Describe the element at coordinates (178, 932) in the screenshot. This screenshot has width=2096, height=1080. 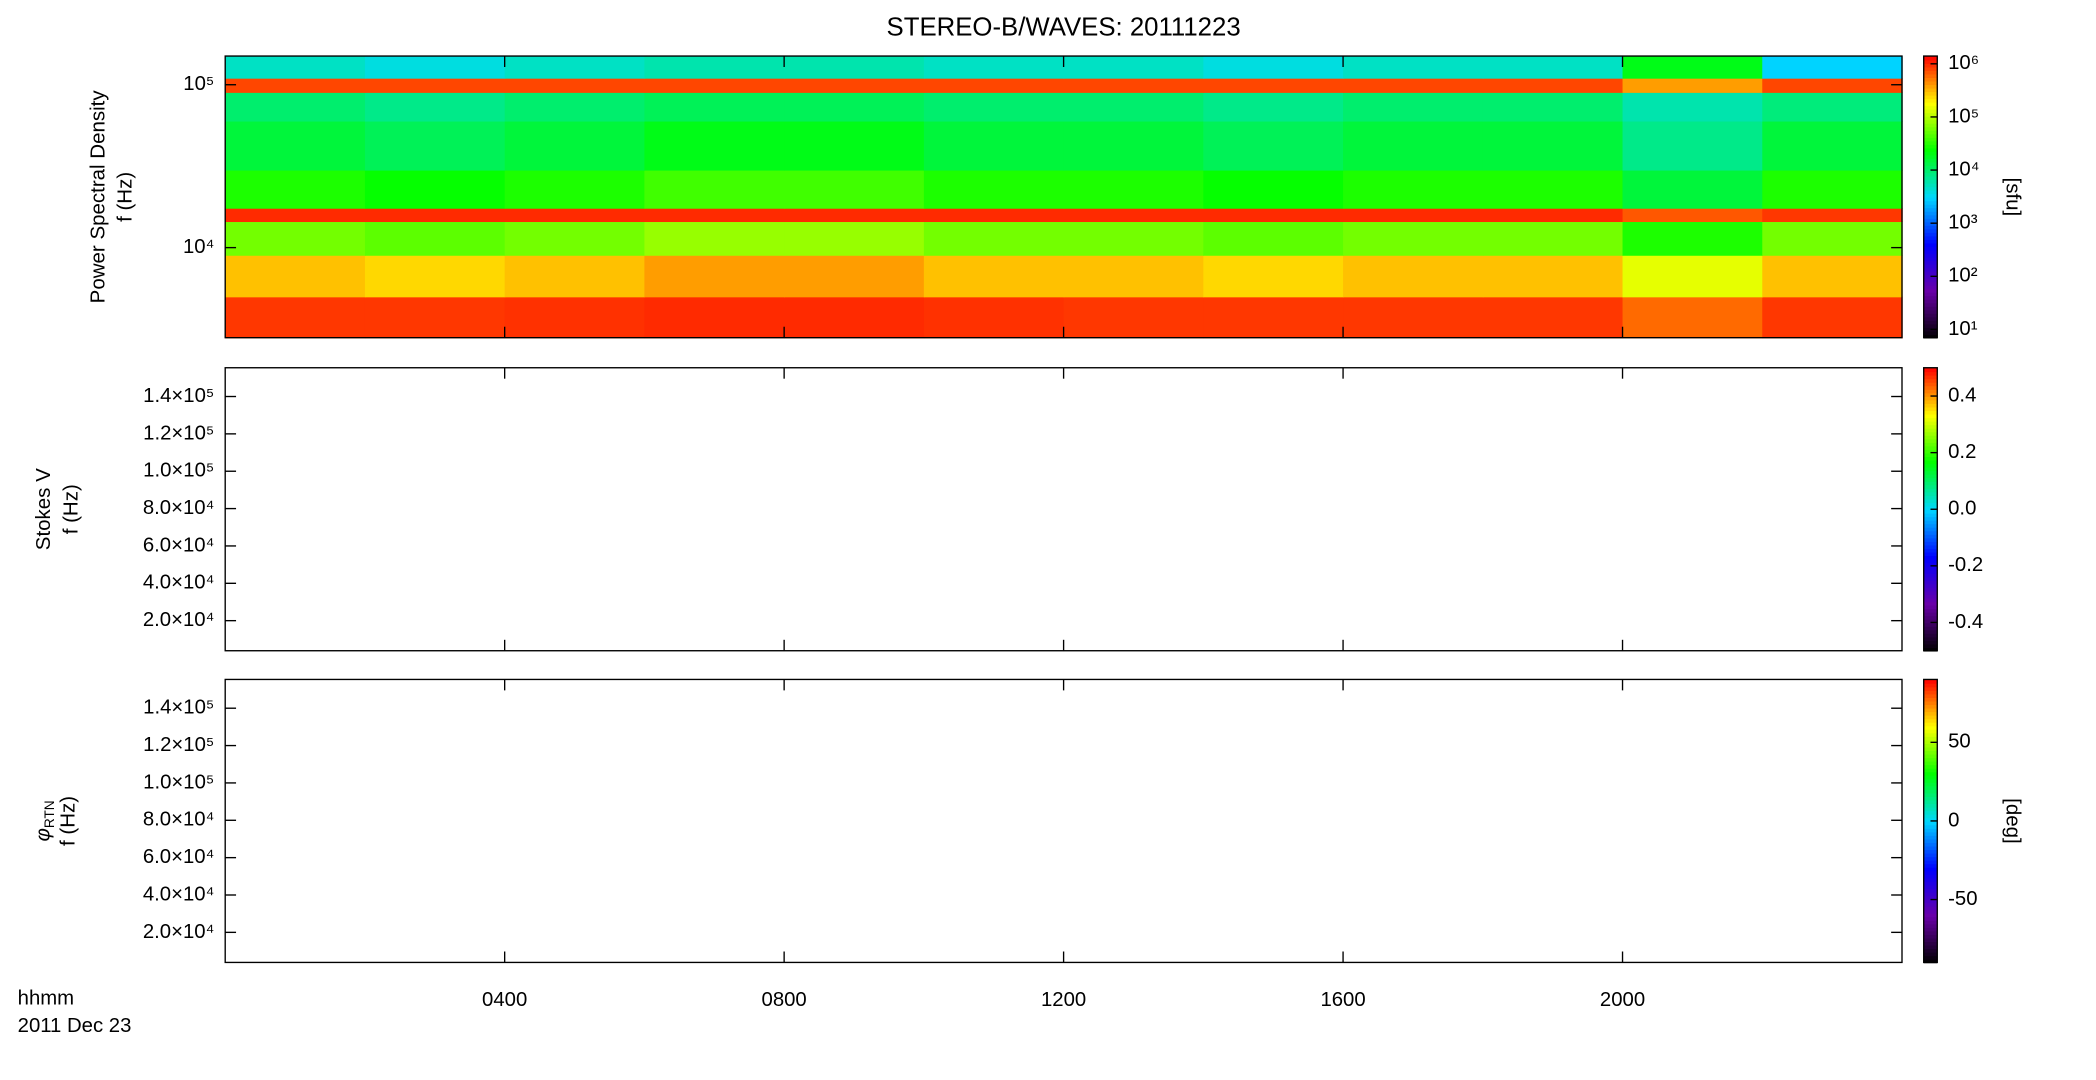
I see `y-tick-label: 2.0×10⁴` at that location.